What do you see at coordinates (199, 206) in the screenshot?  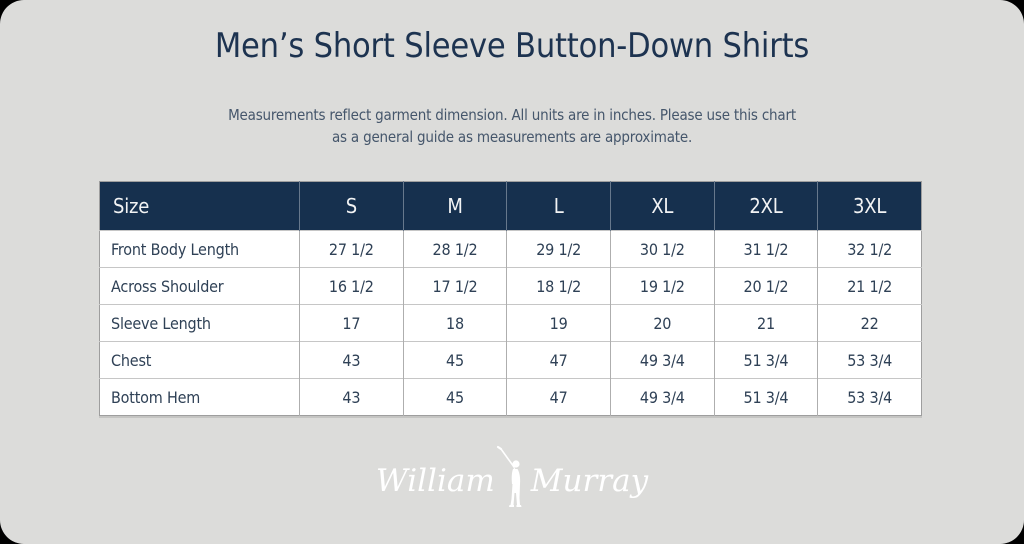 I see `header-cell-size: Size` at bounding box center [199, 206].